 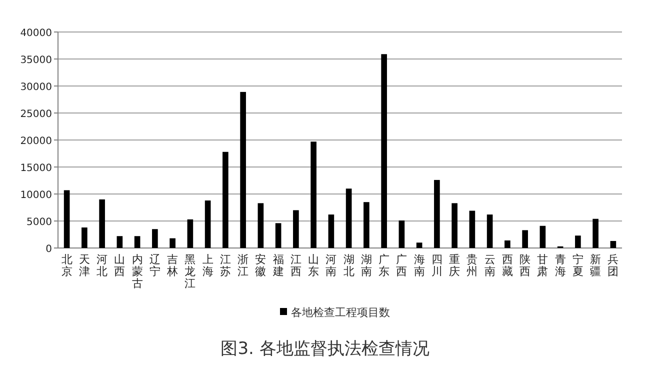 I want to click on x-tick-label: 上海, so click(x=208, y=265).